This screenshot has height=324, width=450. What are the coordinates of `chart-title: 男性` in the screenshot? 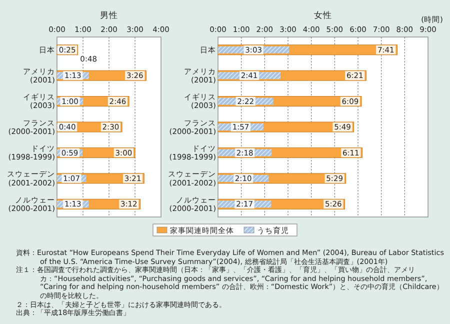 It's located at (109, 15).